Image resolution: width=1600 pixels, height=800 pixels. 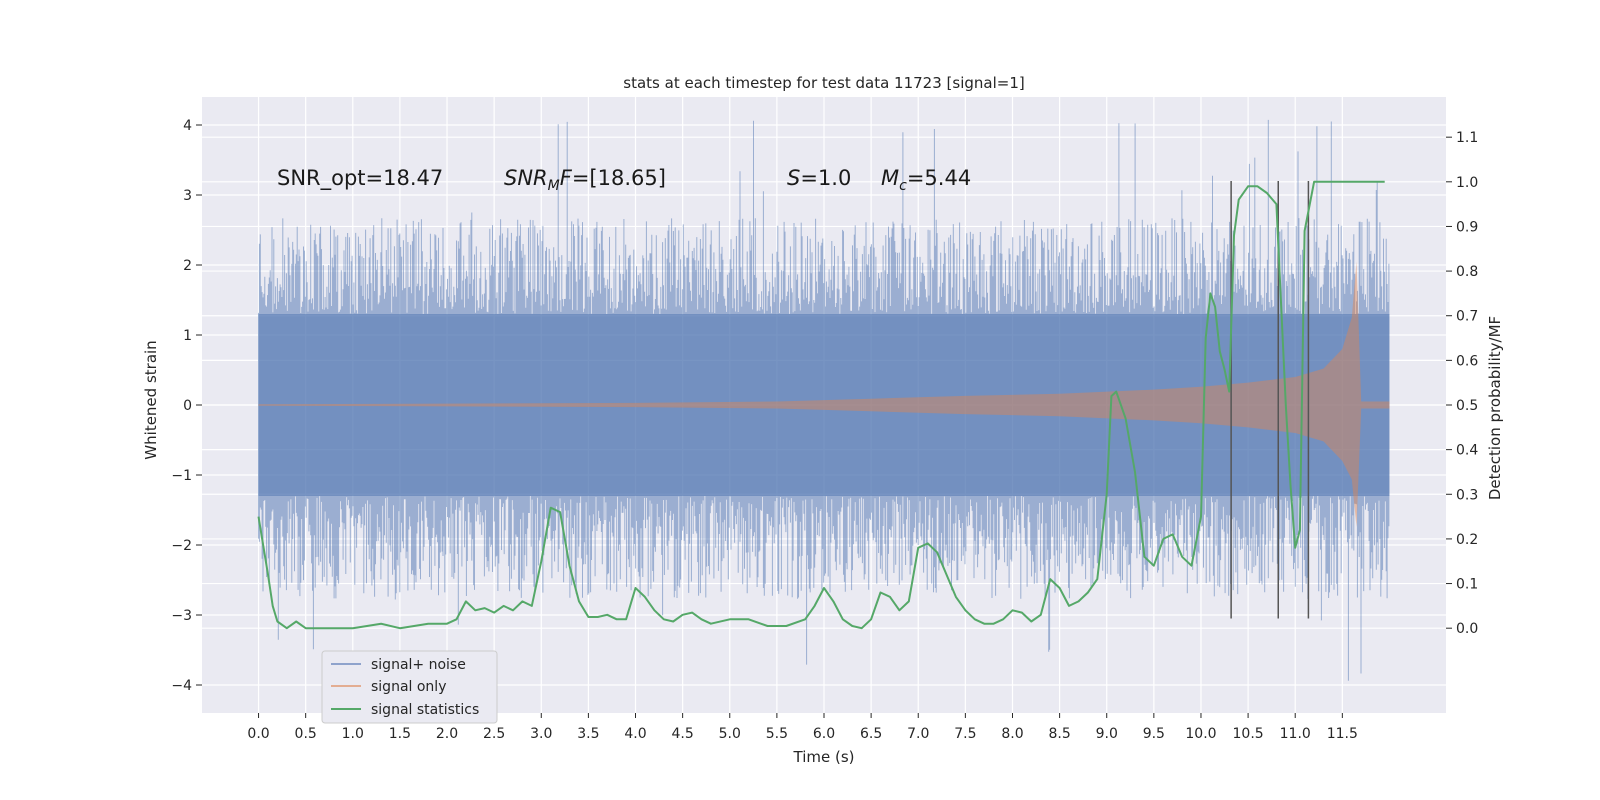 What do you see at coordinates (181, 616) in the screenshot?
I see `y-tick-label-1: −3` at bounding box center [181, 616].